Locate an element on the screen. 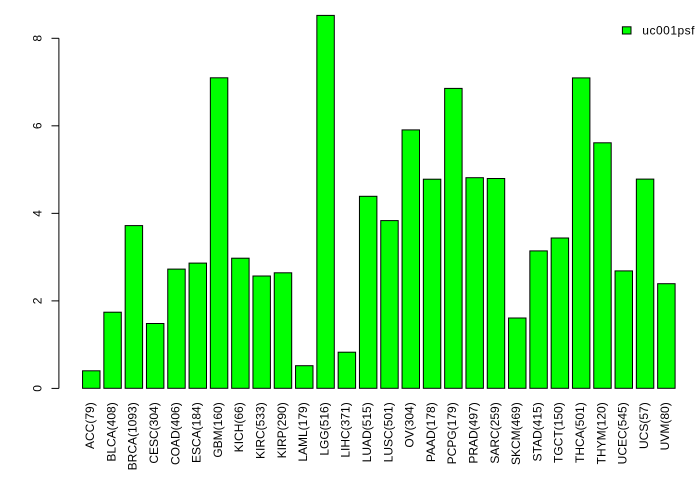  svg-text: UVM(80) is located at coordinates (665, 426).